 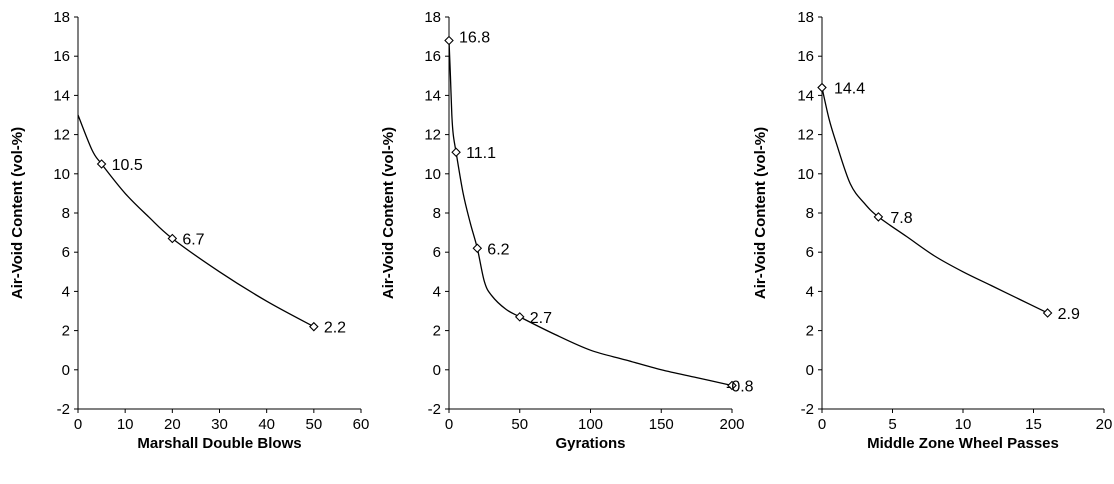 I want to click on data-label: 10.5, so click(x=127, y=165).